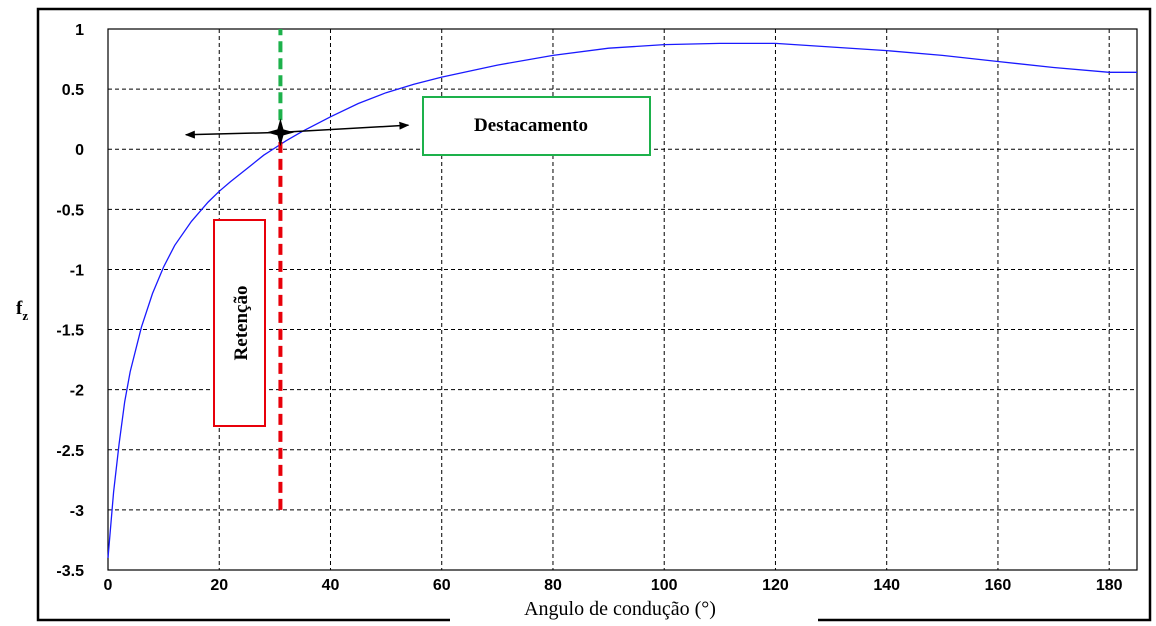 This screenshot has width=1156, height=626. Describe the element at coordinates (79, 30) in the screenshot. I see `y-tick-label: 1` at that location.